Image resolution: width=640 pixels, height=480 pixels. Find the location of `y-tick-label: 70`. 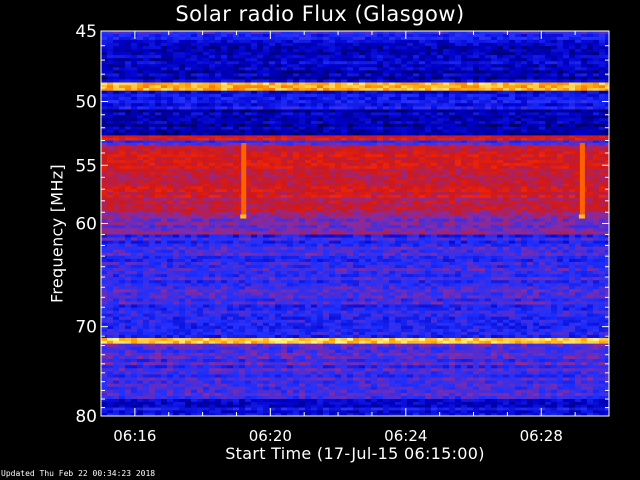

y-tick-label: 70 is located at coordinates (86, 328).